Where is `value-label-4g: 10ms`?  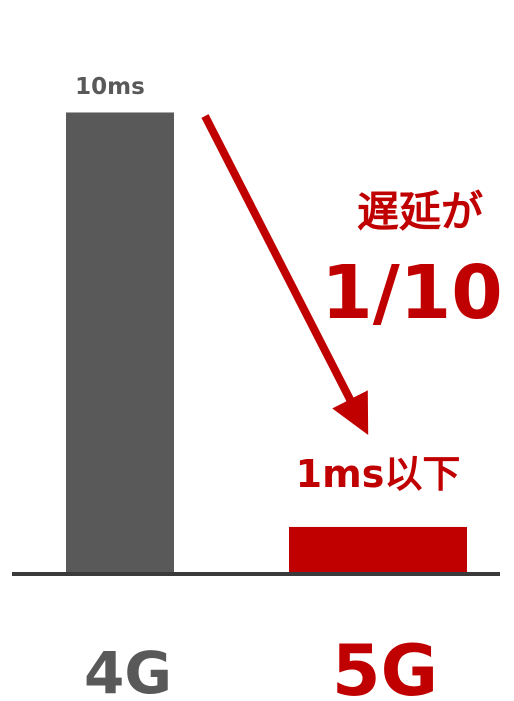
value-label-4g: 10ms is located at coordinates (110, 87).